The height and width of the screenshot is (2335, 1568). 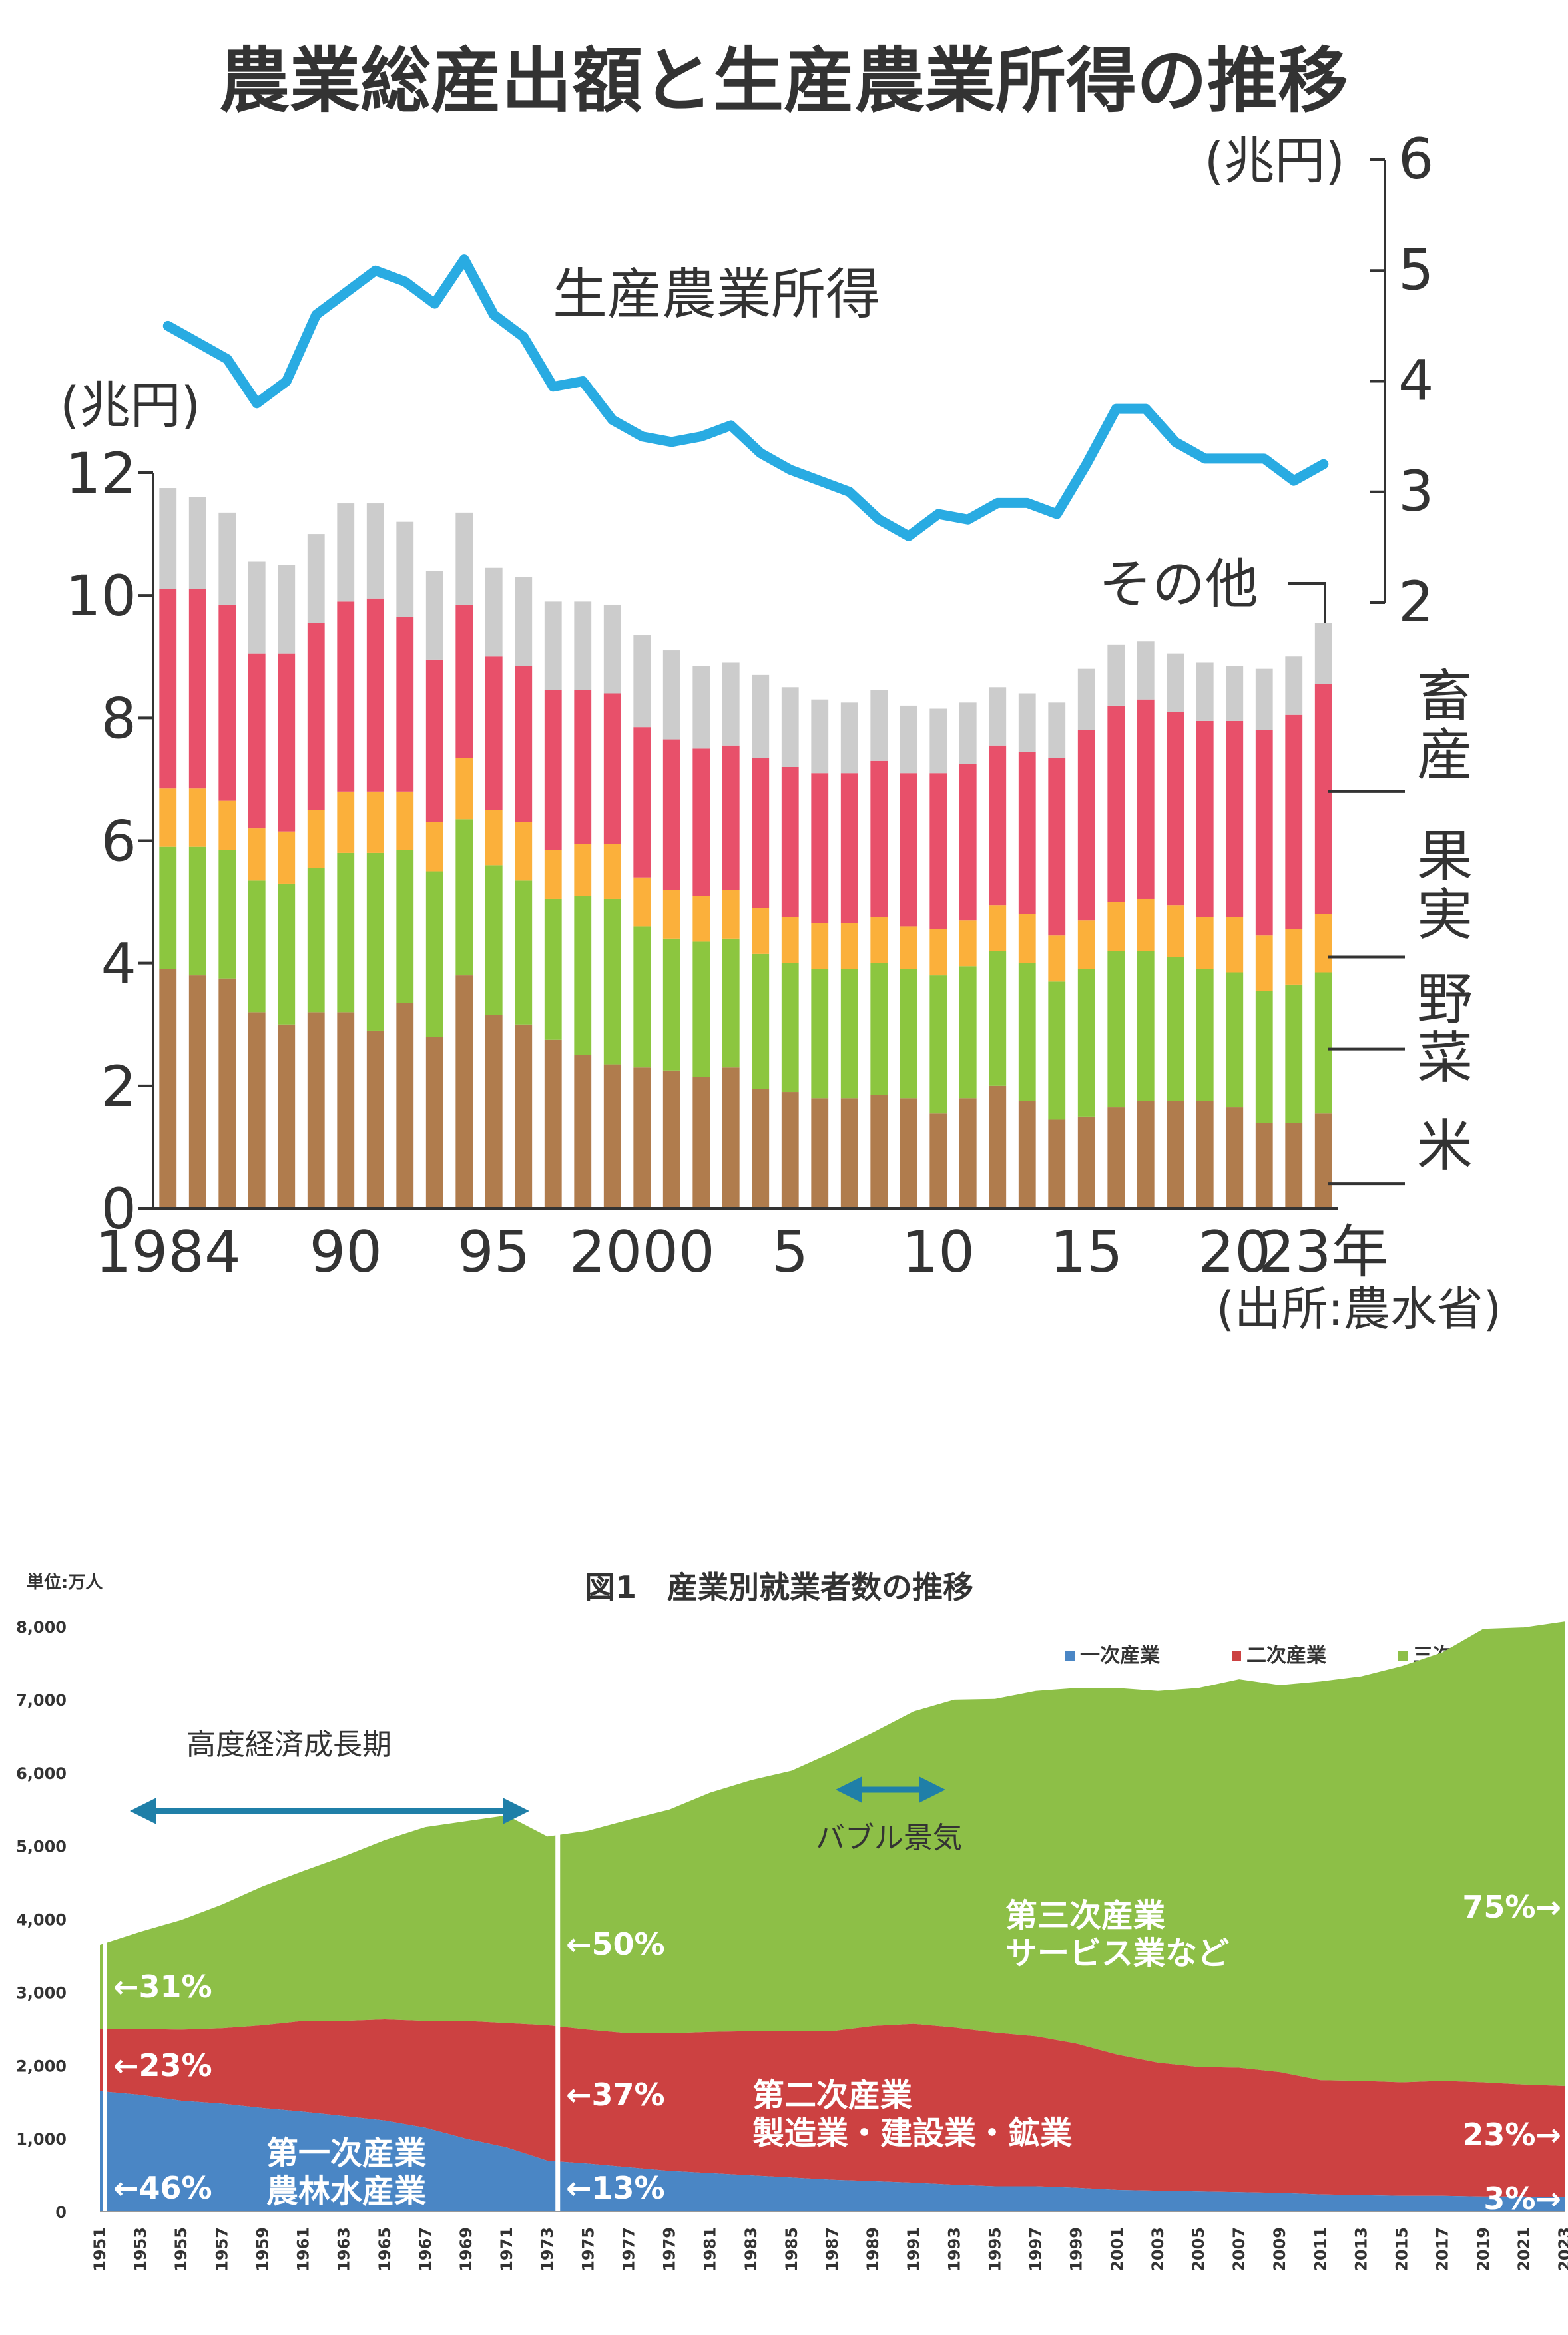 What do you see at coordinates (425, 2249) in the screenshot?
I see `x-year-label: 1967` at bounding box center [425, 2249].